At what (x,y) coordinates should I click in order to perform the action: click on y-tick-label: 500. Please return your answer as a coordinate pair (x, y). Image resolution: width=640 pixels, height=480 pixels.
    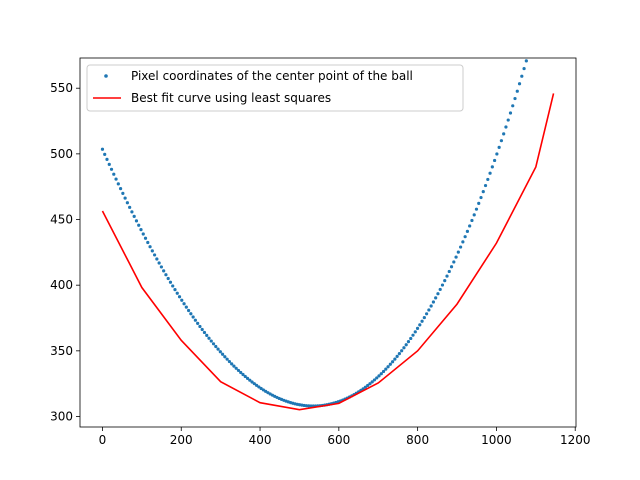
    Looking at the image, I should click on (61, 154).